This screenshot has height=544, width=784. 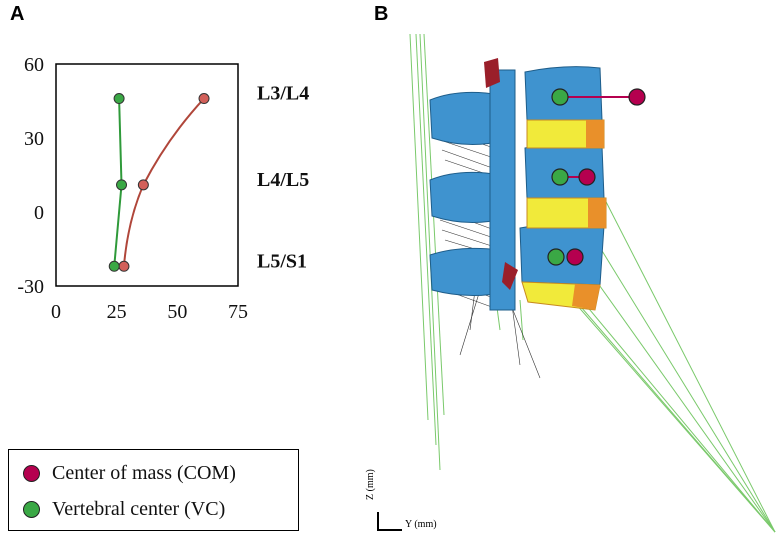 I want to click on com-marker-icon, so click(x=31, y=473).